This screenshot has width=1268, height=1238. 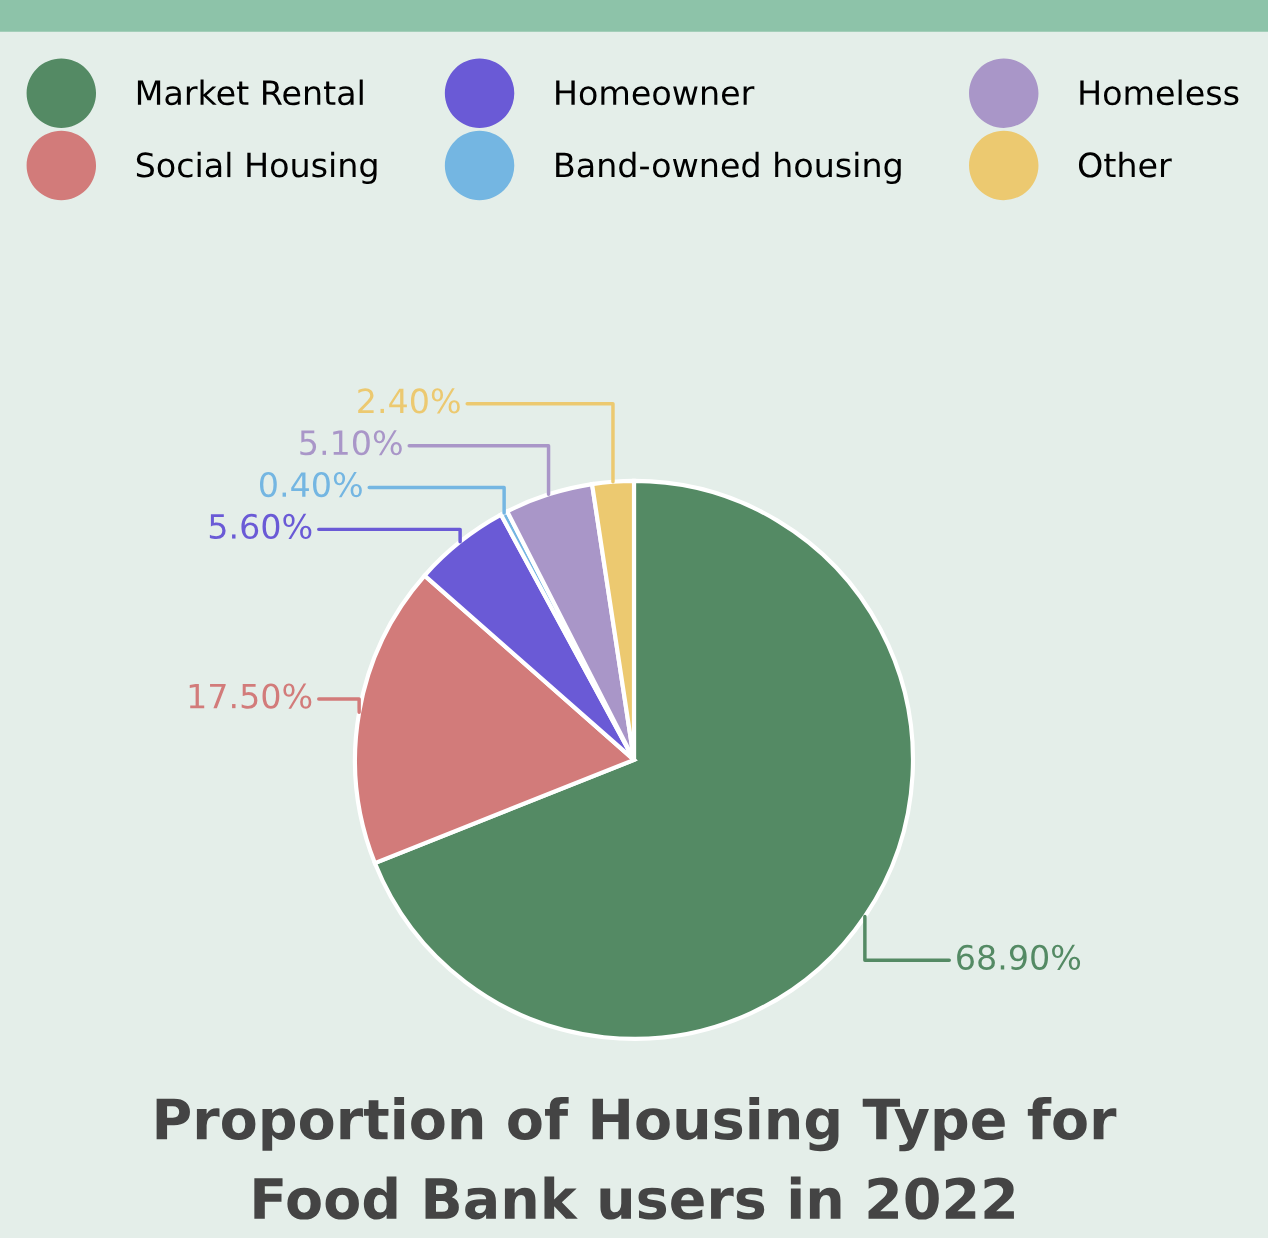 What do you see at coordinates (409, 401) in the screenshot?
I see `data-label: 2.40%` at bounding box center [409, 401].